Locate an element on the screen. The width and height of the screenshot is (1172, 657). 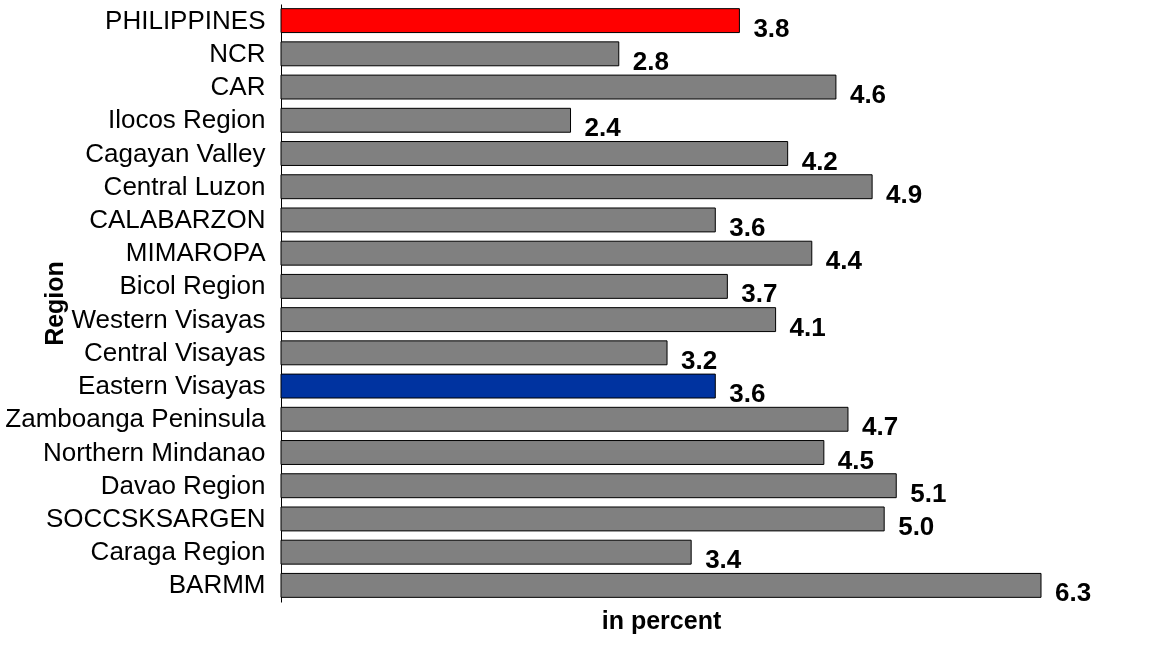
data-label: 6.3 is located at coordinates (1073, 592).